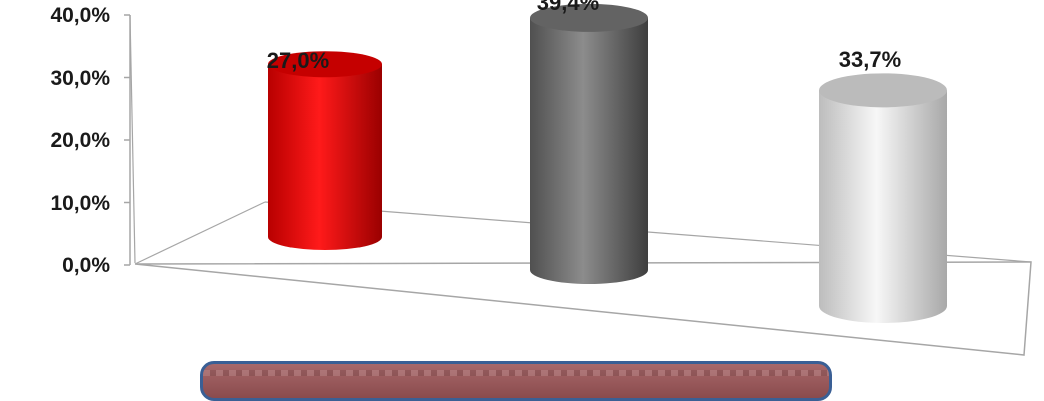 The image size is (1044, 401). Describe the element at coordinates (516, 381) in the screenshot. I see `legend-box` at that location.